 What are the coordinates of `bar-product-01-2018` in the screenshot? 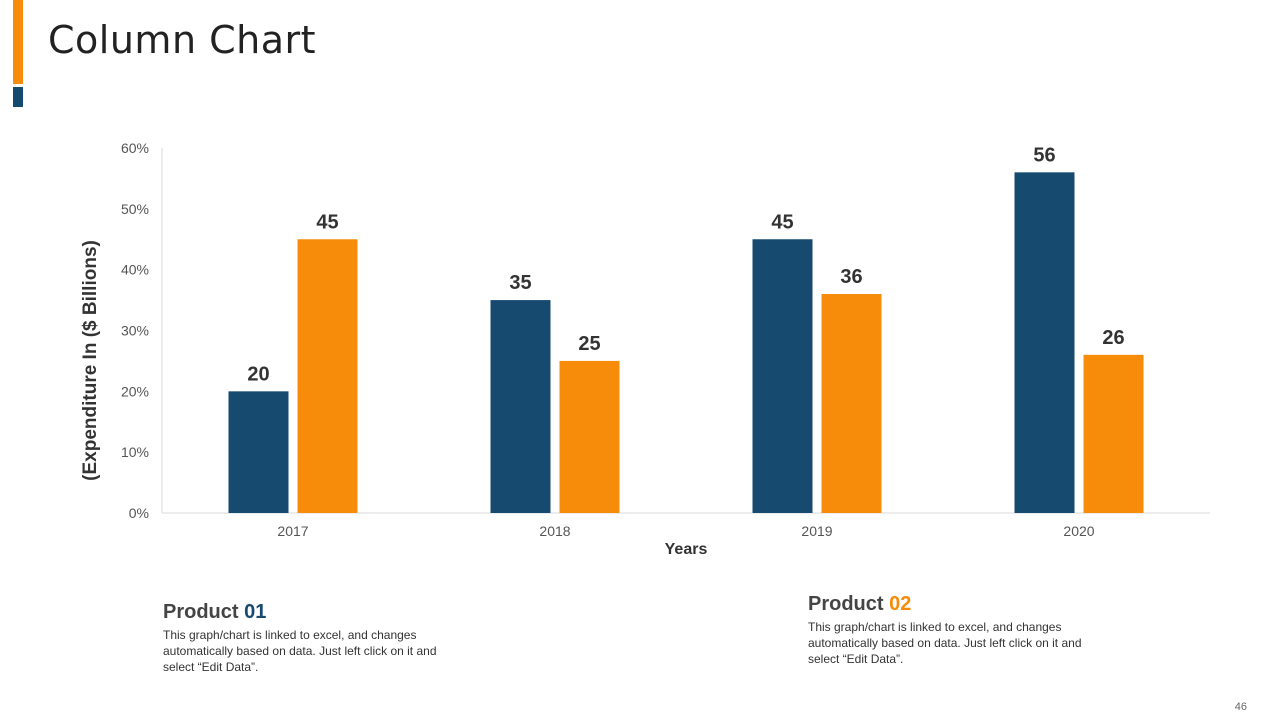 It's located at (520, 406).